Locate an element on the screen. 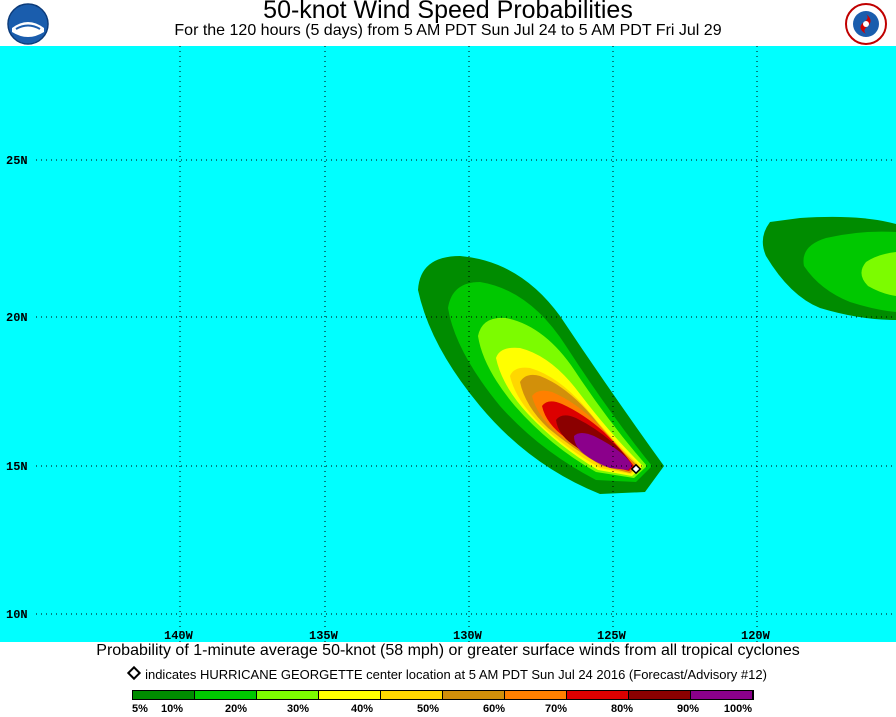  legend-label: 30% is located at coordinates (298, 709).